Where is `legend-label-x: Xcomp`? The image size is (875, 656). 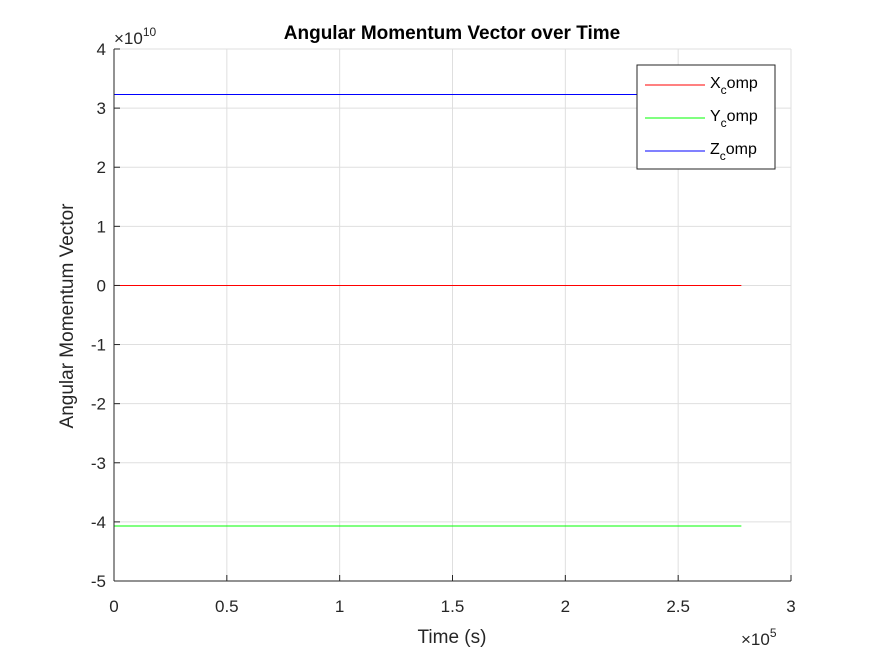 legend-label-x: Xcomp is located at coordinates (734, 86).